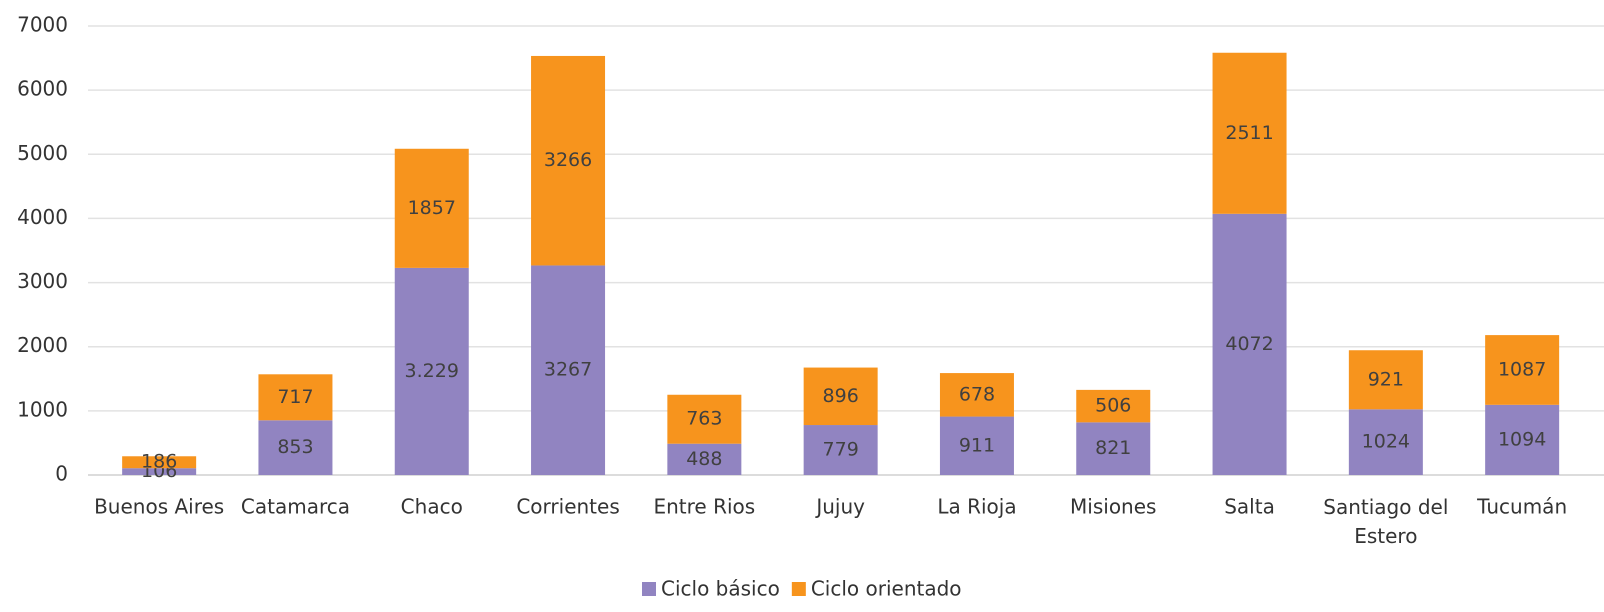 The width and height of the screenshot is (1604, 612). I want to click on data-label: 2511, so click(1249, 133).